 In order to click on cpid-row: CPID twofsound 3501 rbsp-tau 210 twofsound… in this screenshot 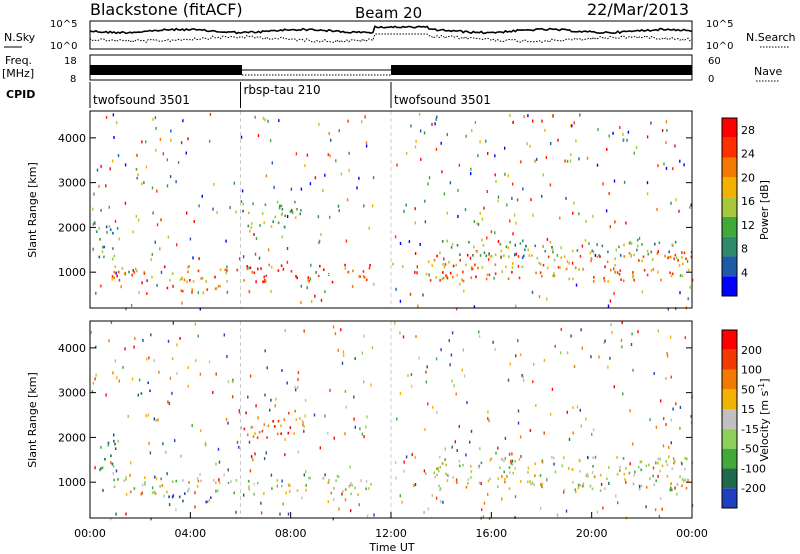, I will do `click(248, 95)`.